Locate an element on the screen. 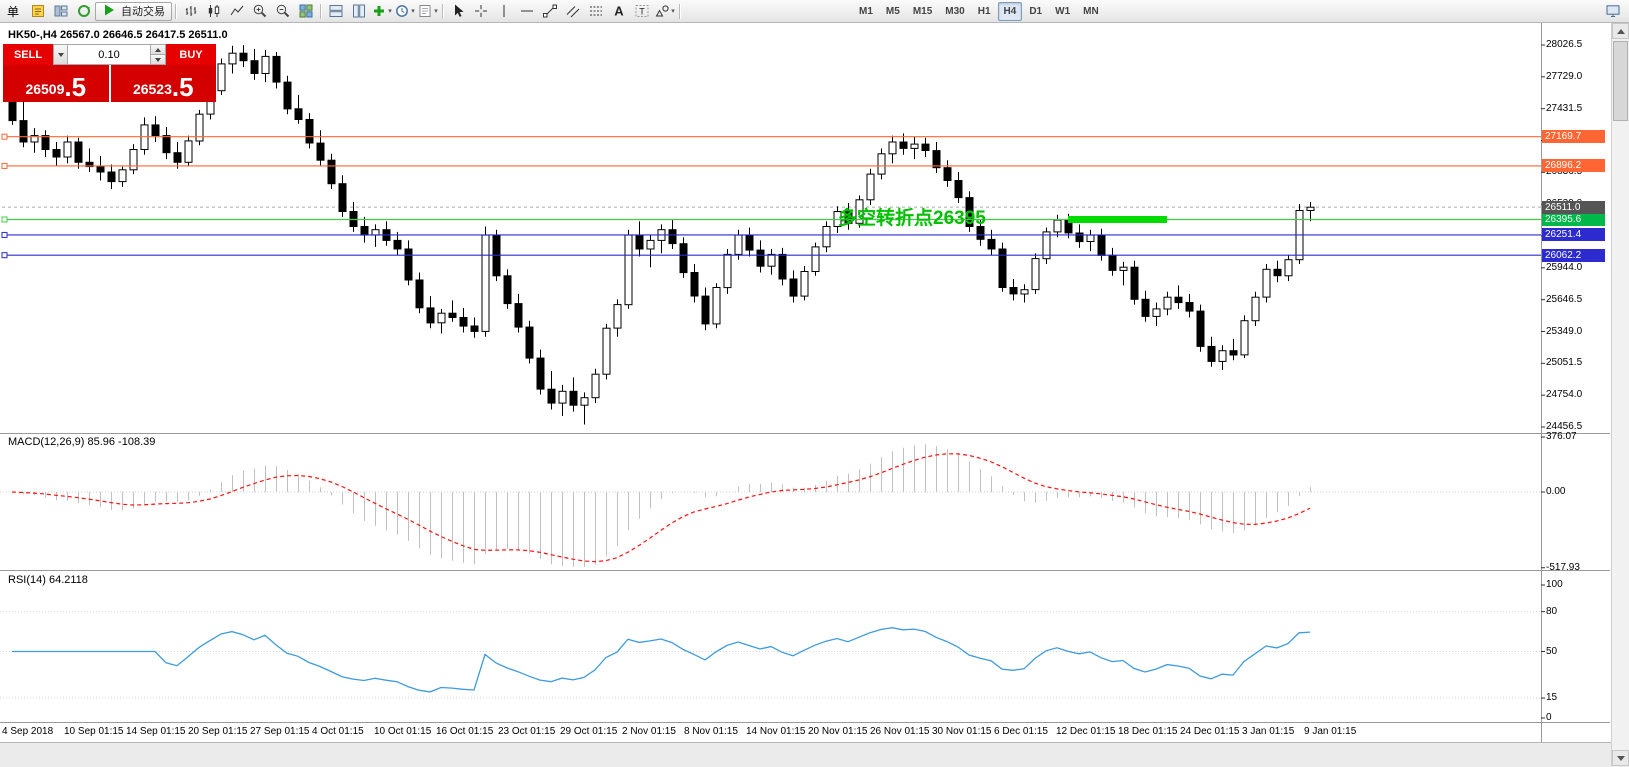 The image size is (1629, 767). text-label-icon: T is located at coordinates (641, 11).